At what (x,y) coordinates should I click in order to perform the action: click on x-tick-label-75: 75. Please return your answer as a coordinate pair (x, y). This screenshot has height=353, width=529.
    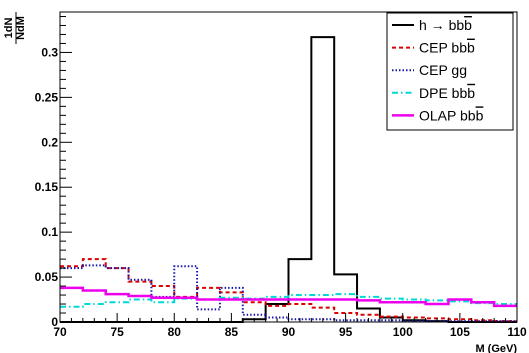
    Looking at the image, I should click on (117, 332).